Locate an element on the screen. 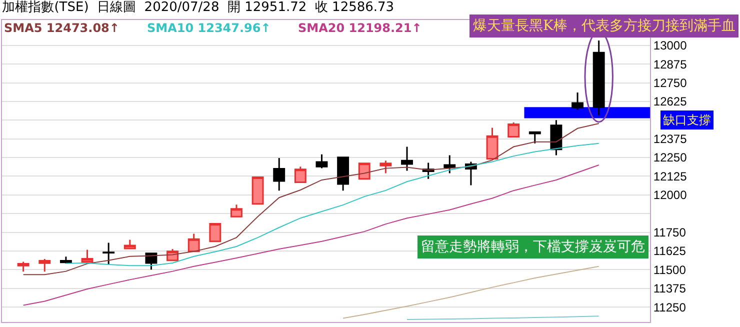  annotation: 留意走勢將轉弱，下檔支撐岌岌可危 is located at coordinates (533, 247).